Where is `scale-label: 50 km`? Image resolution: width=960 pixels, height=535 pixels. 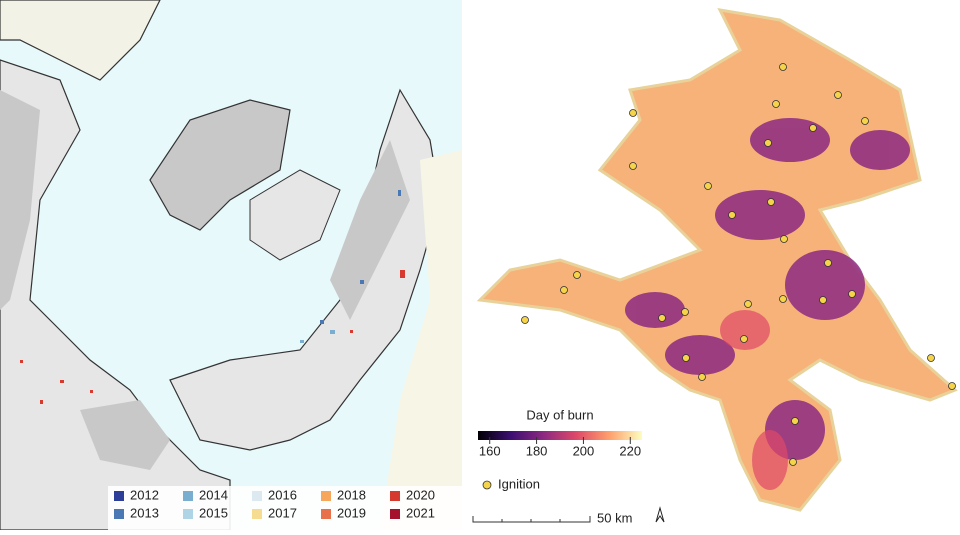
scale-label: 50 km is located at coordinates (614, 517).